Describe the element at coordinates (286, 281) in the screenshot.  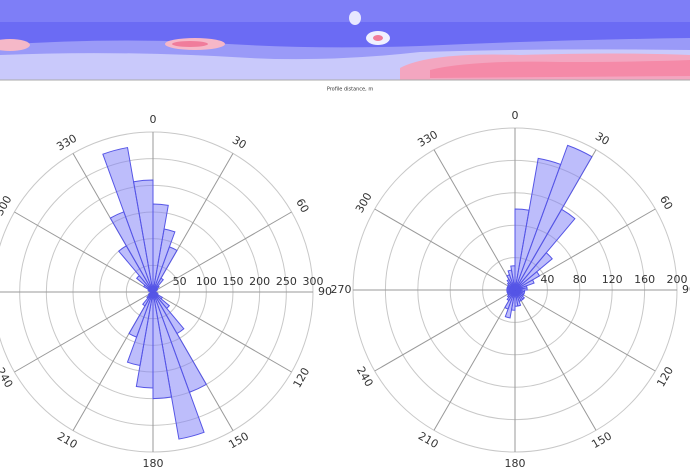
I see `r-tick-label: 250` at that location.